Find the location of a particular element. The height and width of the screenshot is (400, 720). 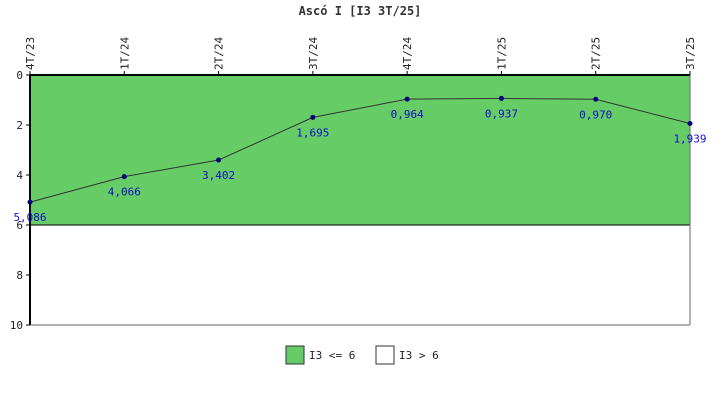

y-tick-label: 4 is located at coordinates (19, 175).